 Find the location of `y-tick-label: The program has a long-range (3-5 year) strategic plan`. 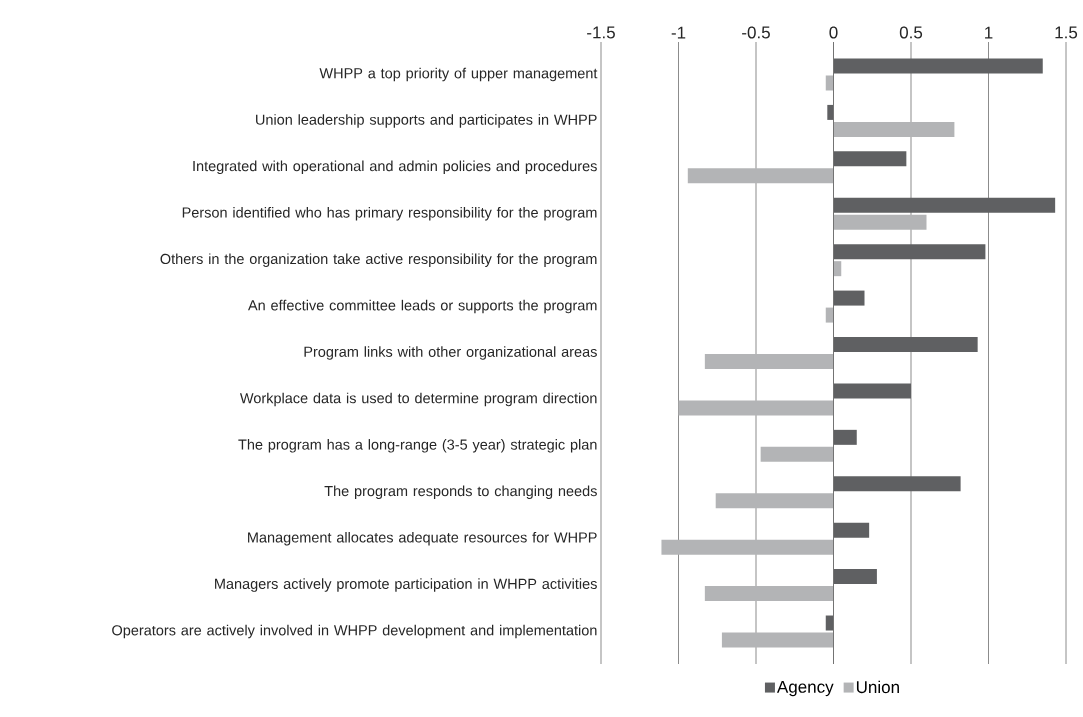

y-tick-label: The program has a long-range (3-5 year) strategic plan is located at coordinates (417, 446).